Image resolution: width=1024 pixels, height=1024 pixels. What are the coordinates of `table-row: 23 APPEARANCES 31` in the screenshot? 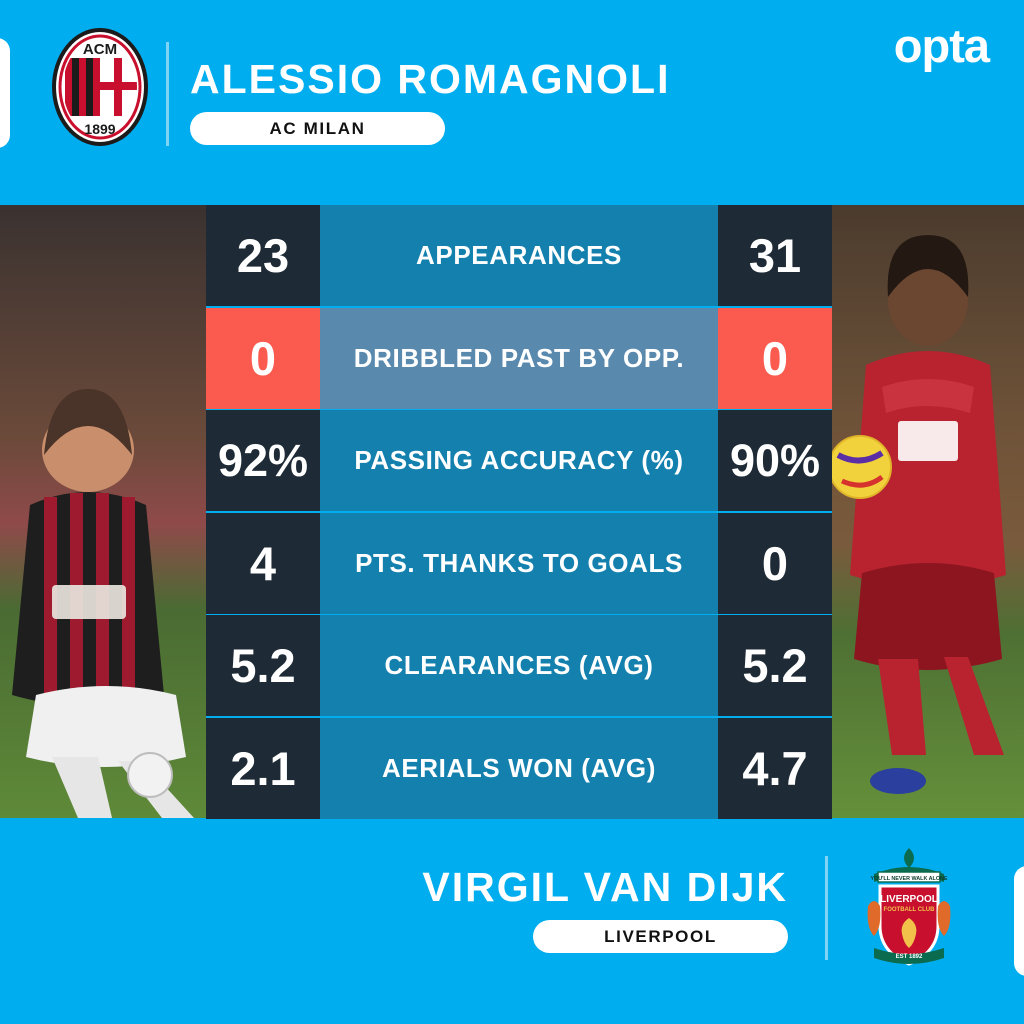 It's located at (519, 255).